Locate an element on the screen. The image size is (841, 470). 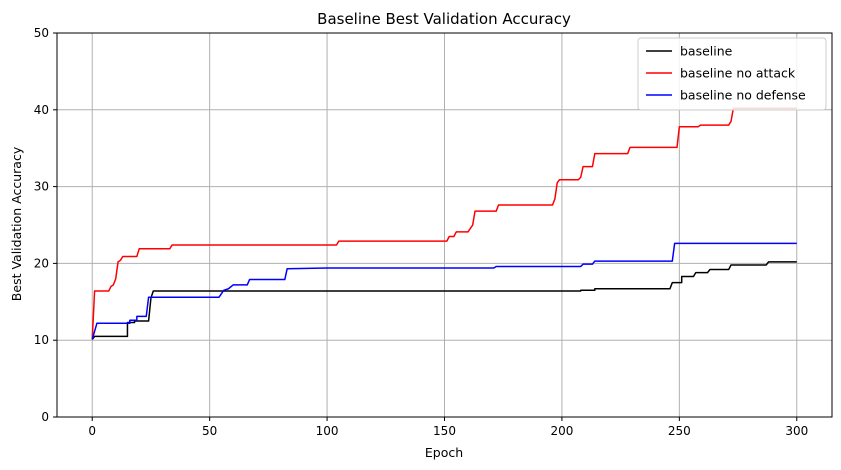
y-tick-label: 0 is located at coordinates (45, 417).